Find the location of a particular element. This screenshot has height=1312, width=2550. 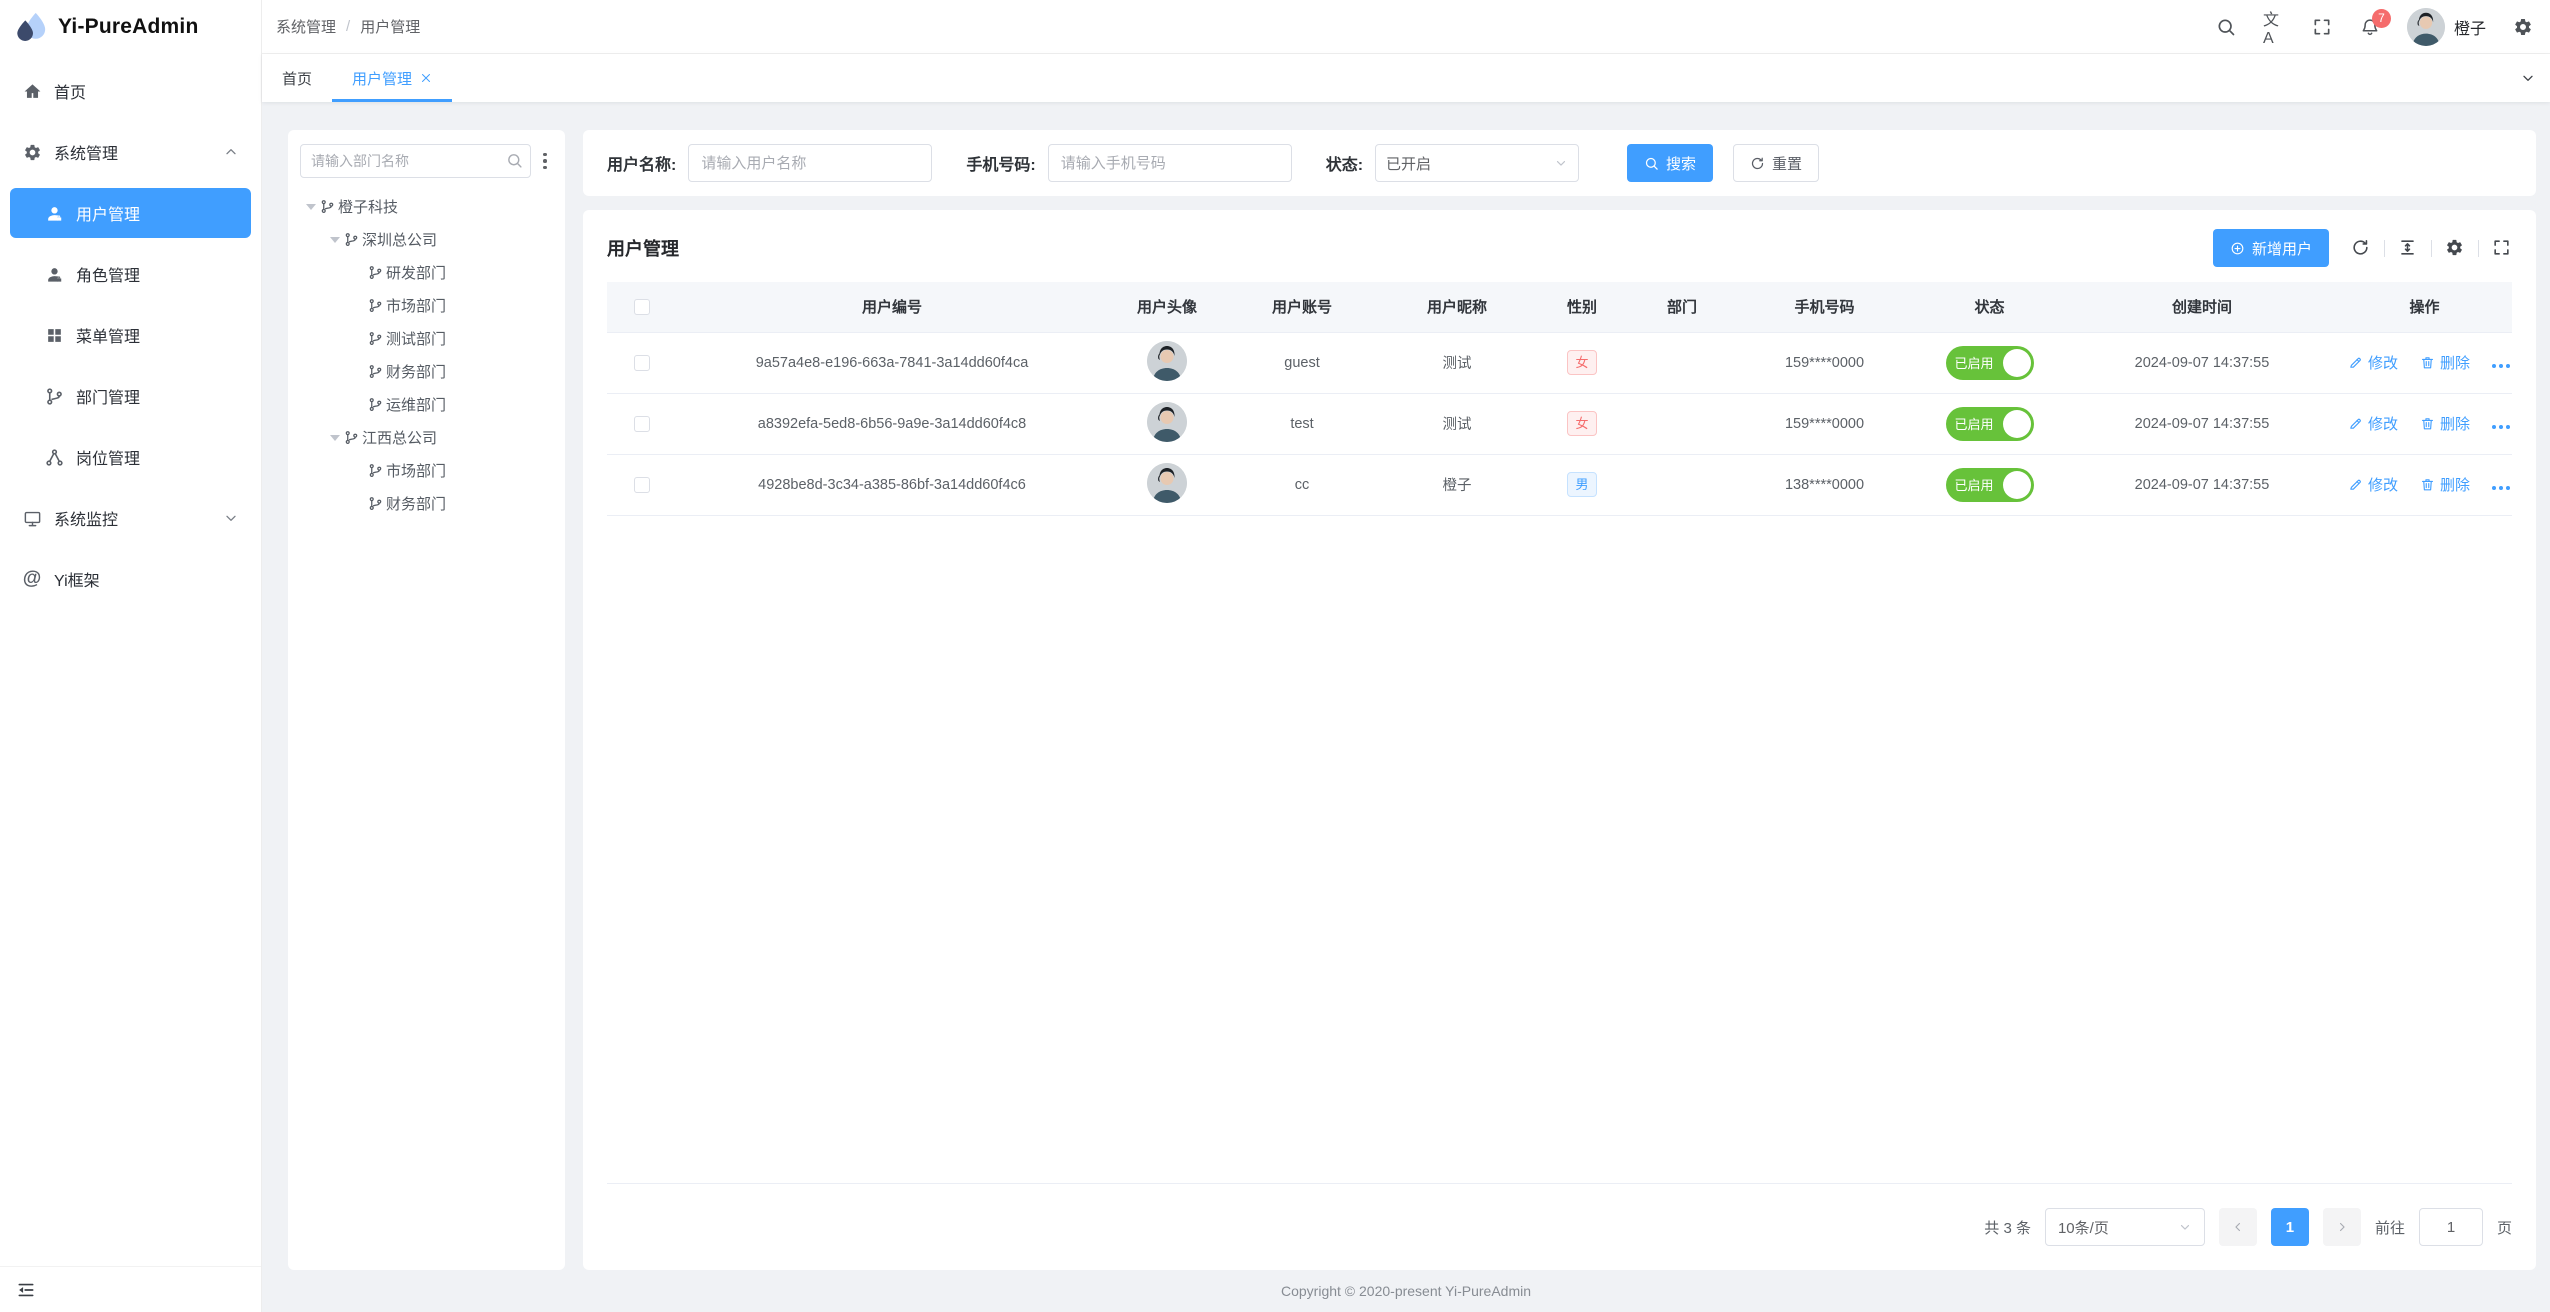

fullscreen-icon is located at coordinates (2322, 27).